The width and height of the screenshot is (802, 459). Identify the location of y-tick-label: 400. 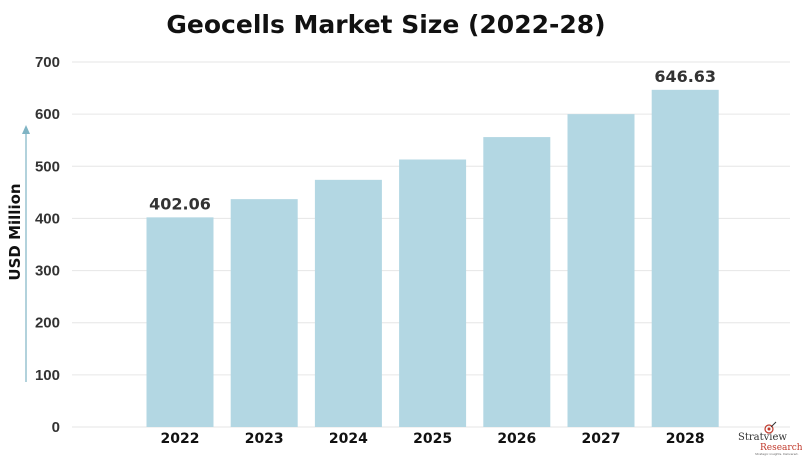
(47, 218).